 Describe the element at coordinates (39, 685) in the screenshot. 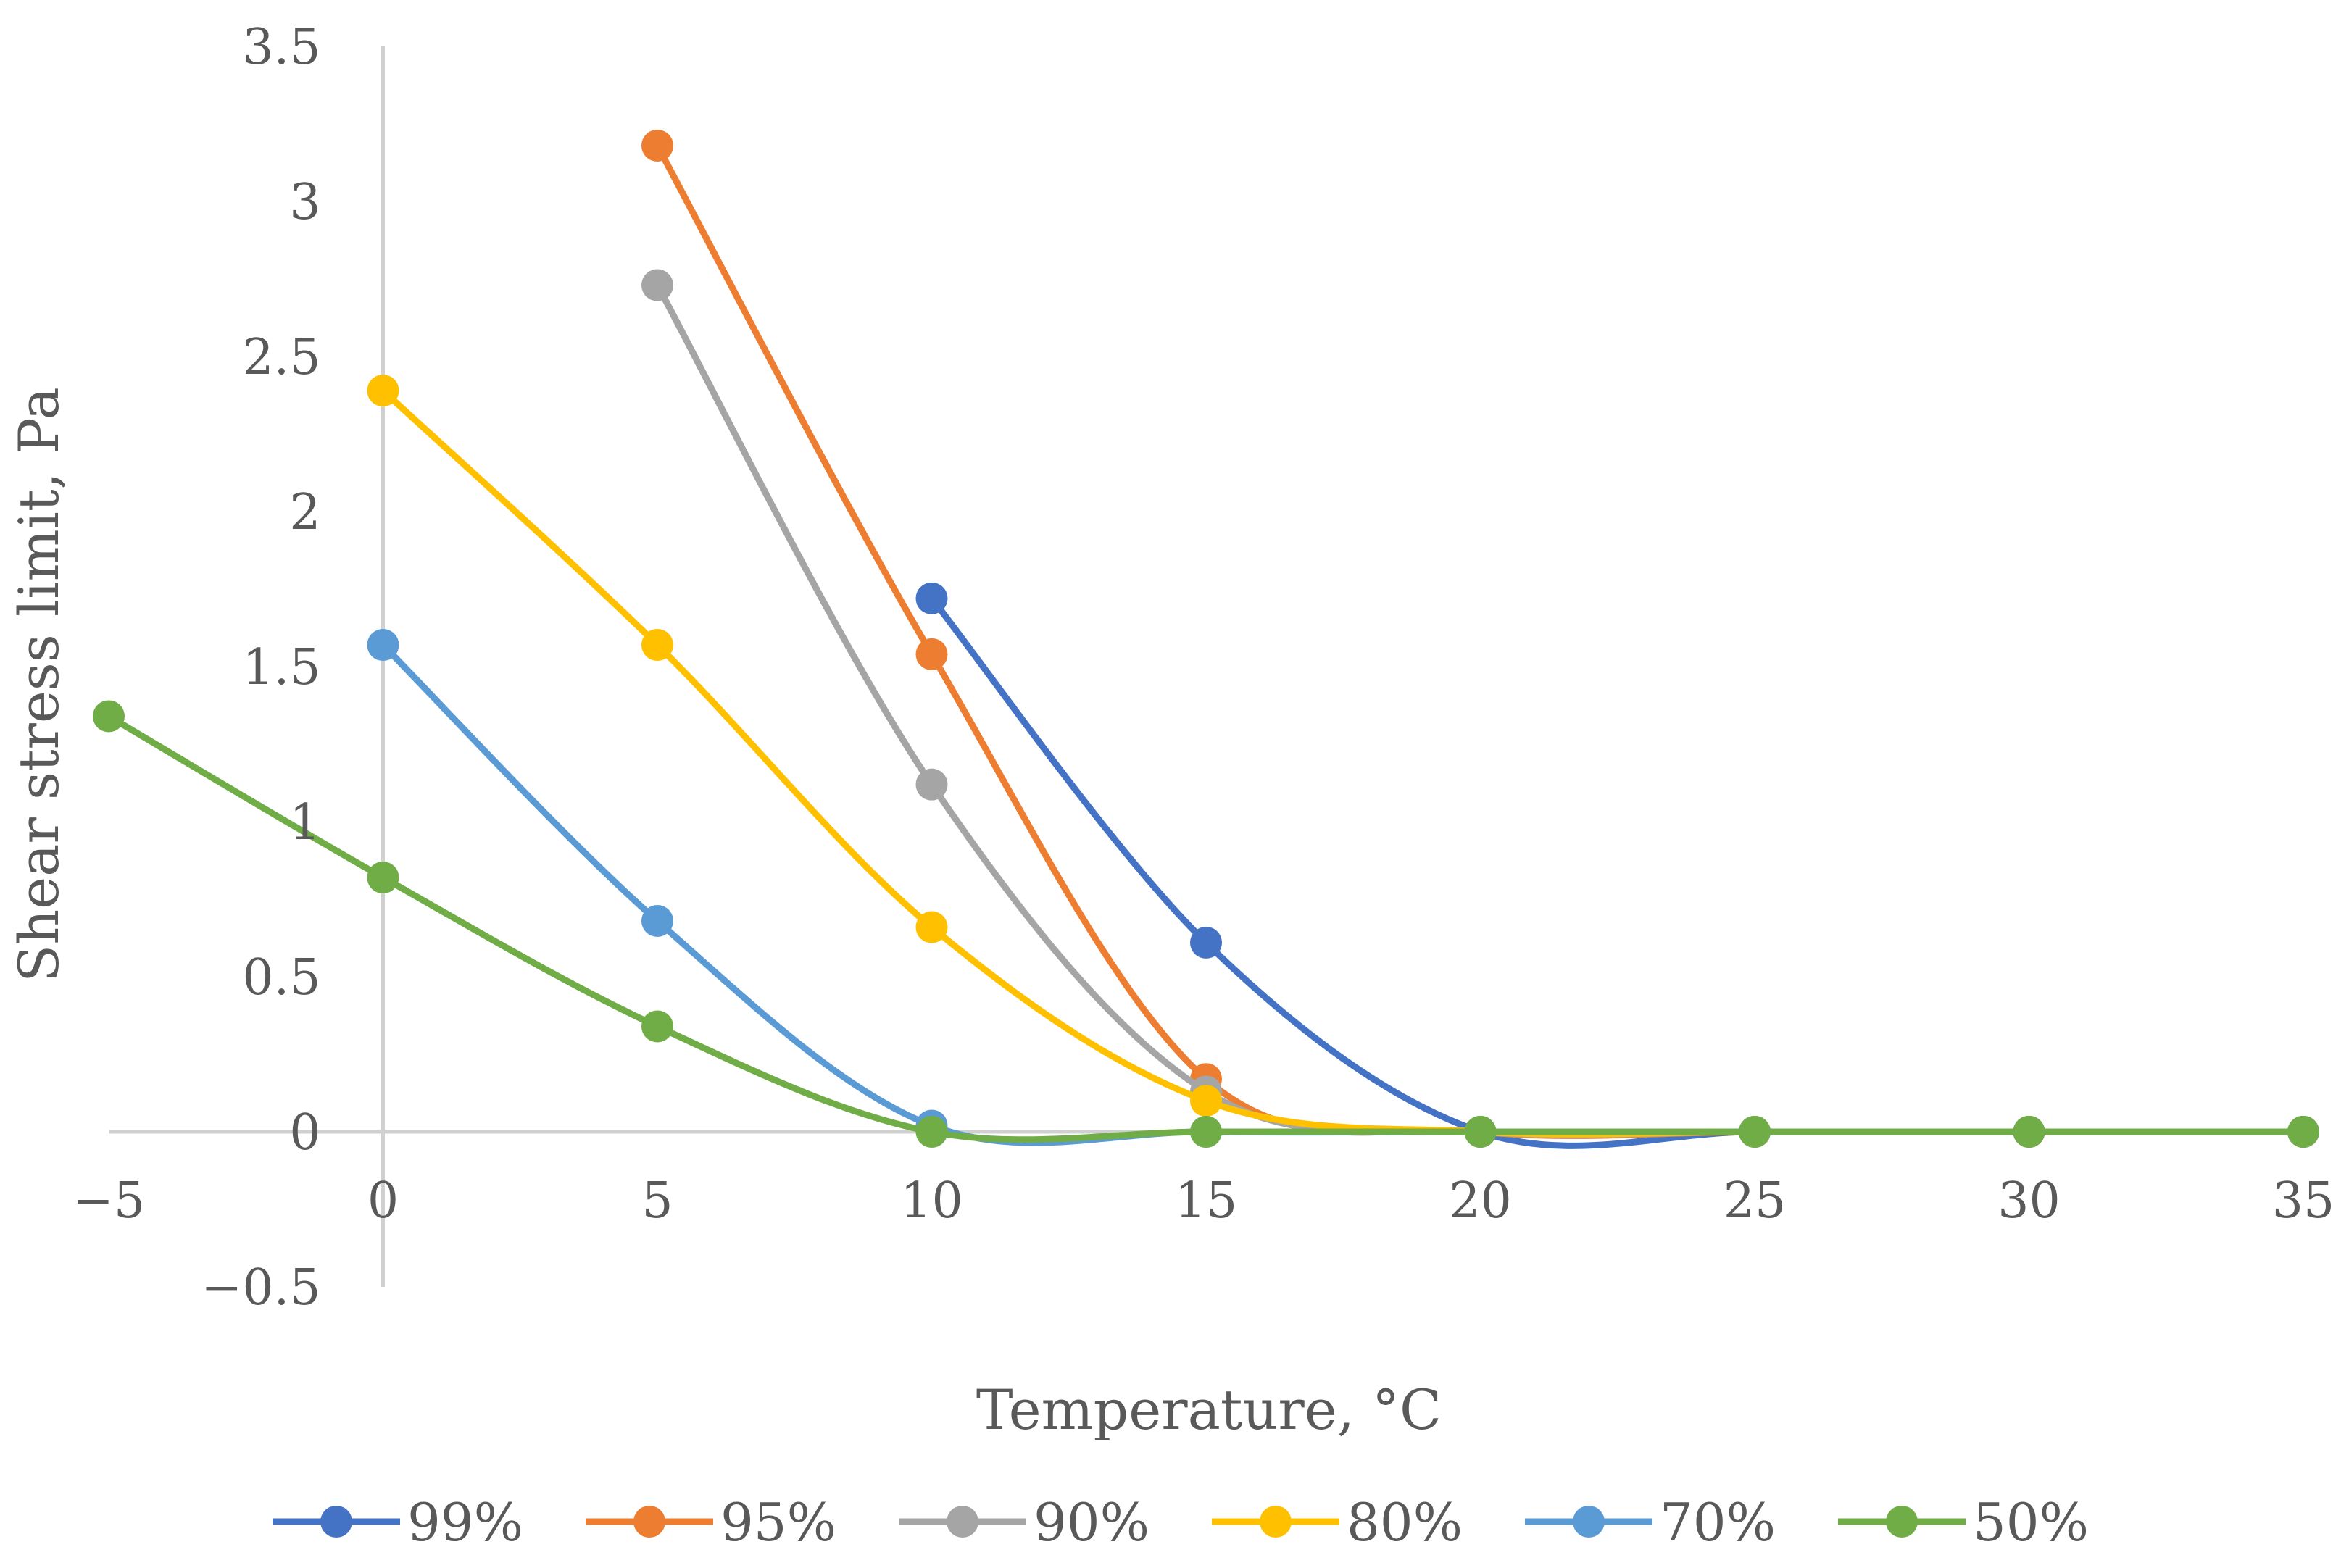

I see `y-axis-title: Shear stress limit, Pa` at that location.